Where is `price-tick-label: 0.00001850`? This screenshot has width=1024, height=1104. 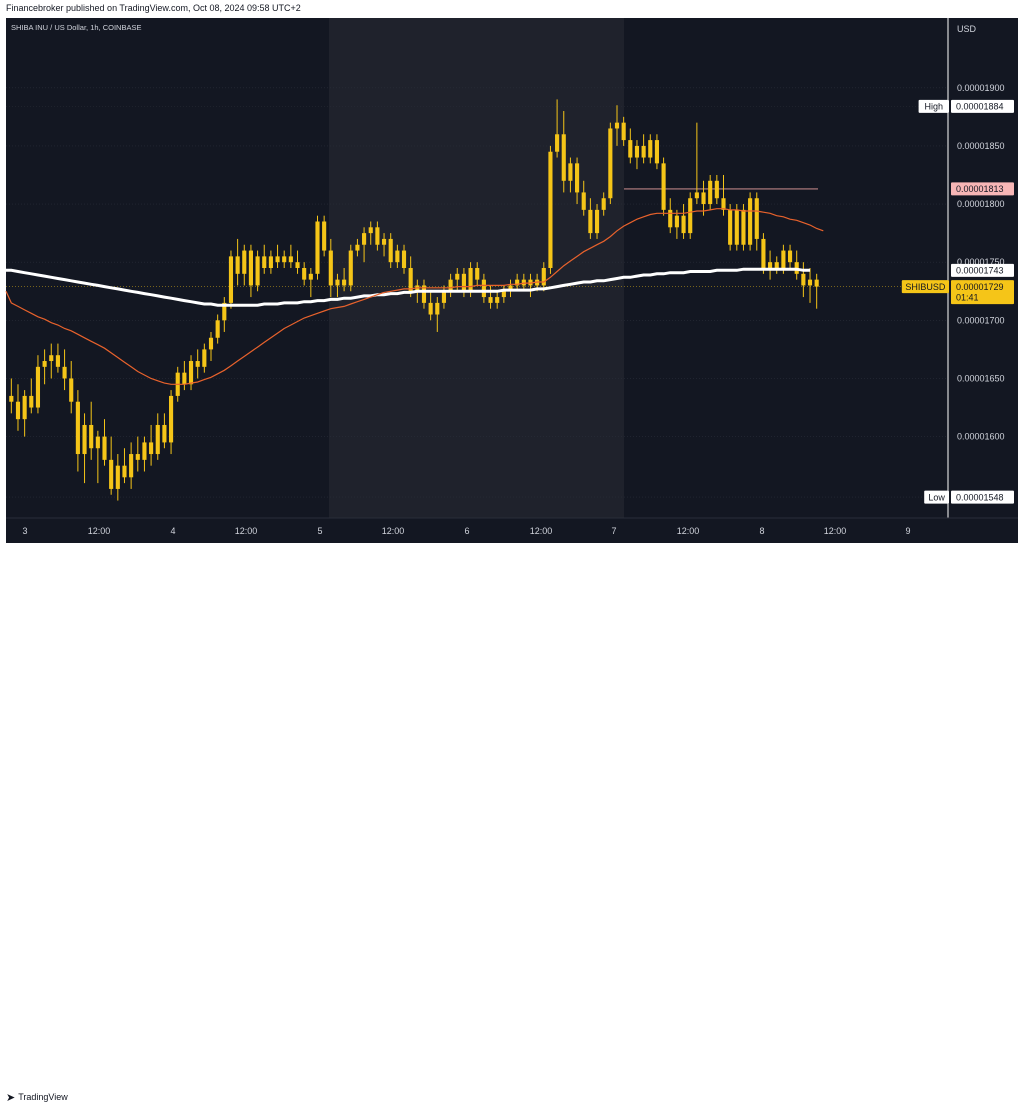 price-tick-label: 0.00001850 is located at coordinates (981, 146).